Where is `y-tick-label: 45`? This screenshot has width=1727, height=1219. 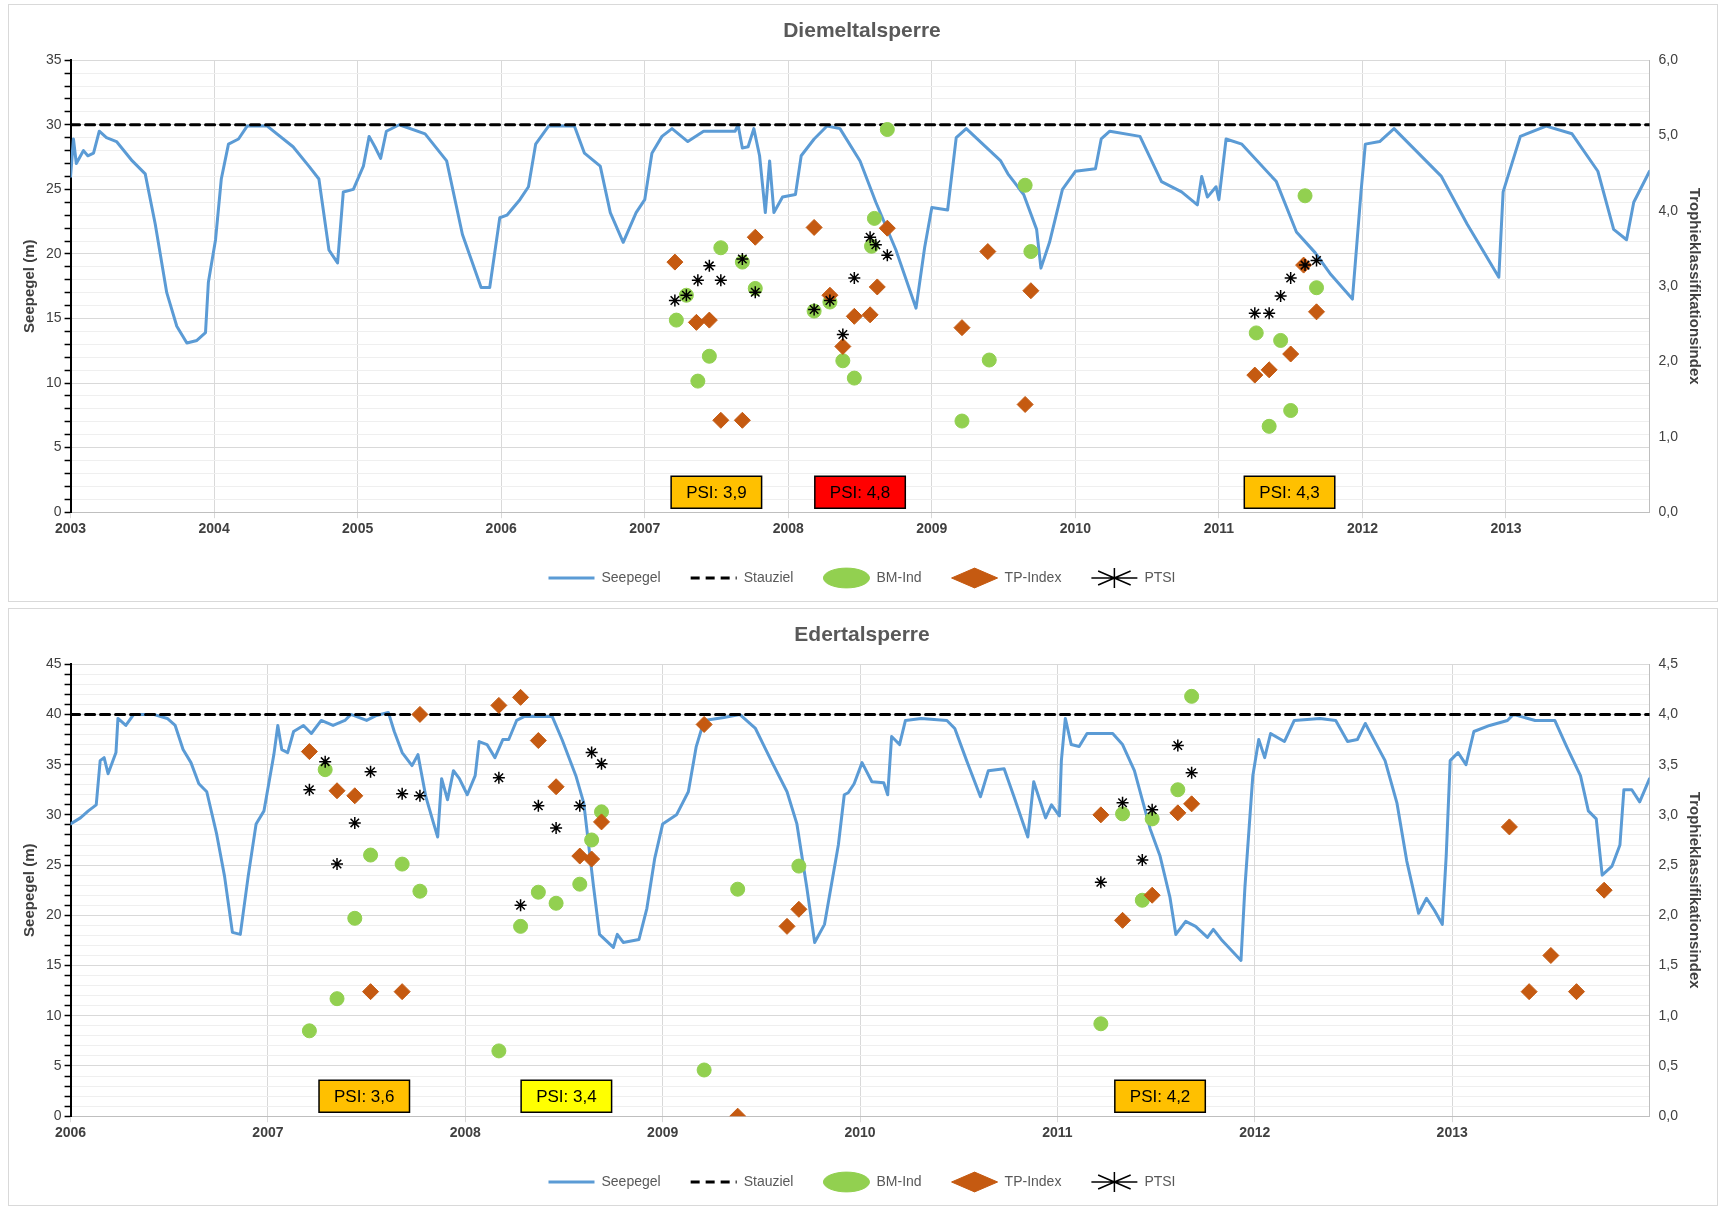 y-tick-label: 45 is located at coordinates (53, 663).